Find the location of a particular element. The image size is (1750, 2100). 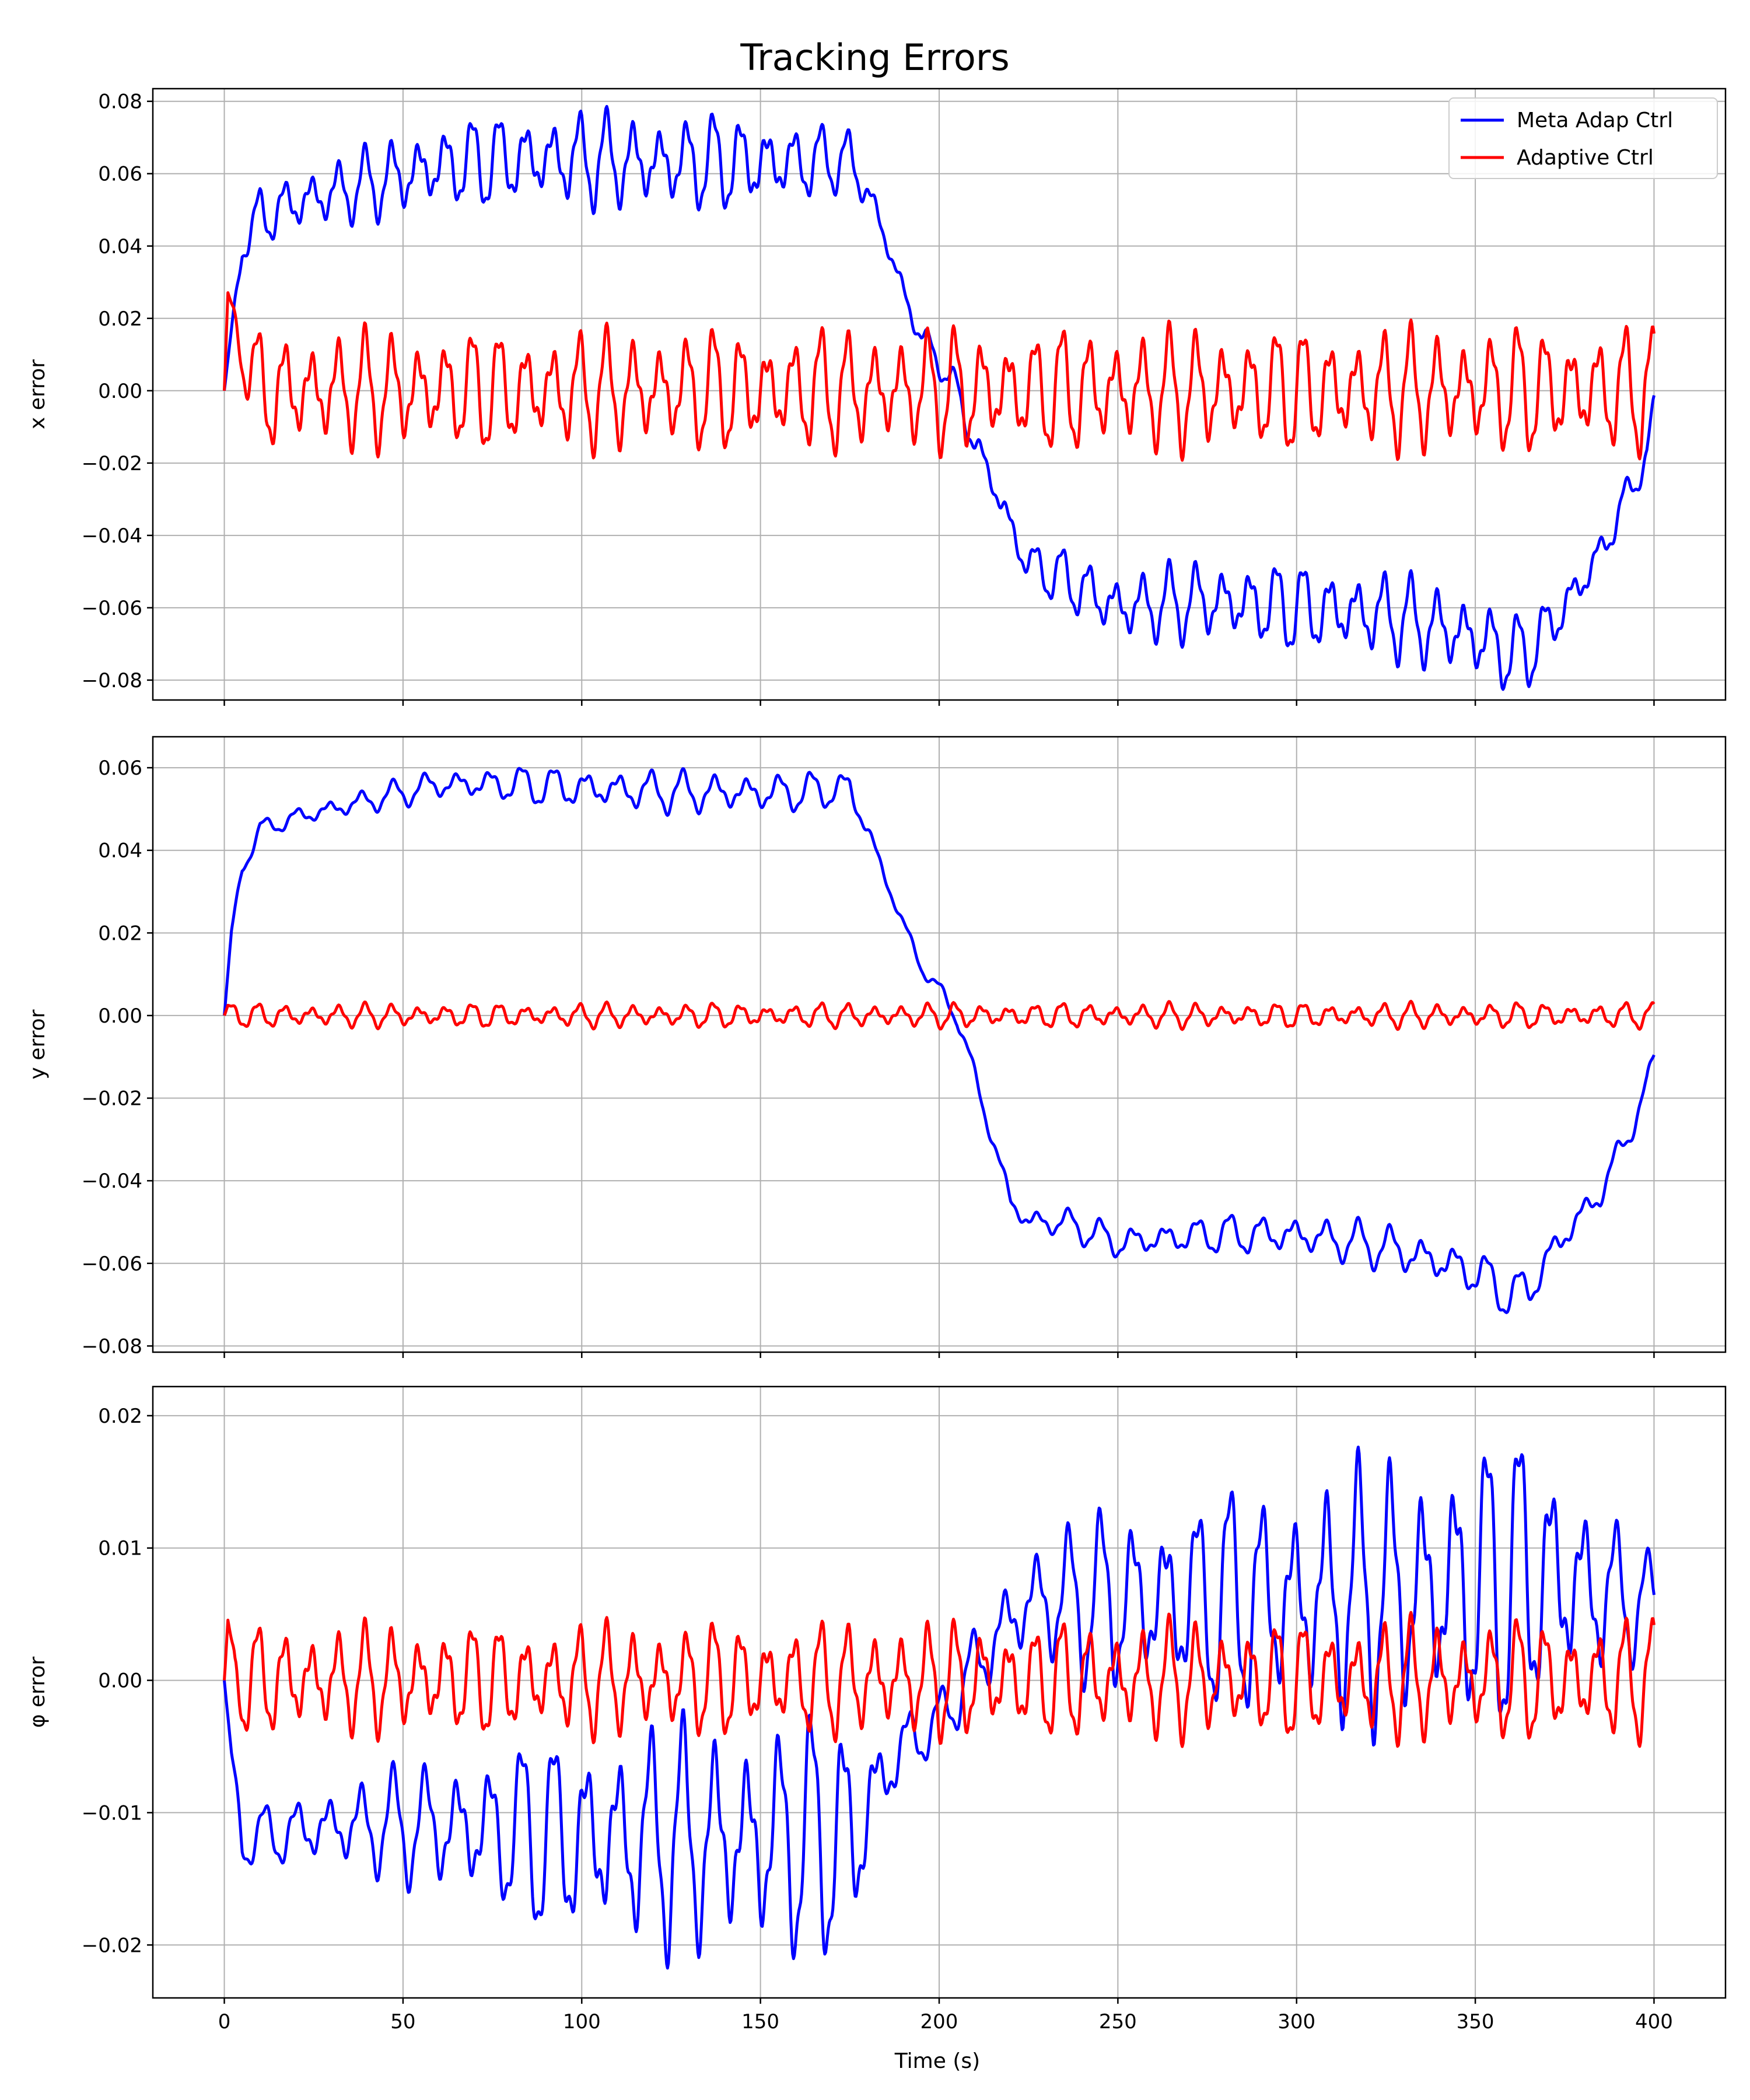

x-tick-label: 400 is located at coordinates (1654, 2022).